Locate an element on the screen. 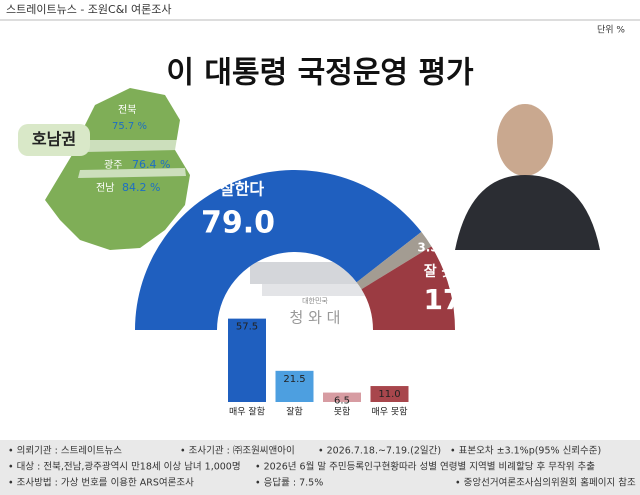  area-rate: 75.7 % is located at coordinates (129, 126).